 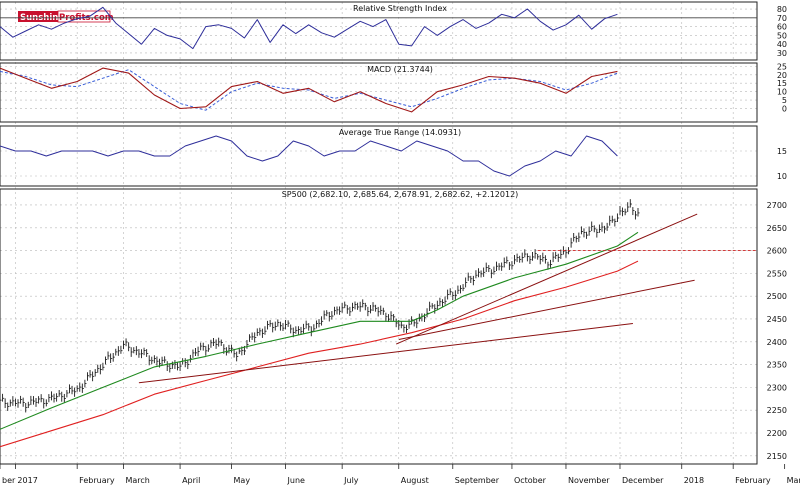 What do you see at coordinates (589, 480) in the screenshot?
I see `x-tick-label: November` at bounding box center [589, 480].